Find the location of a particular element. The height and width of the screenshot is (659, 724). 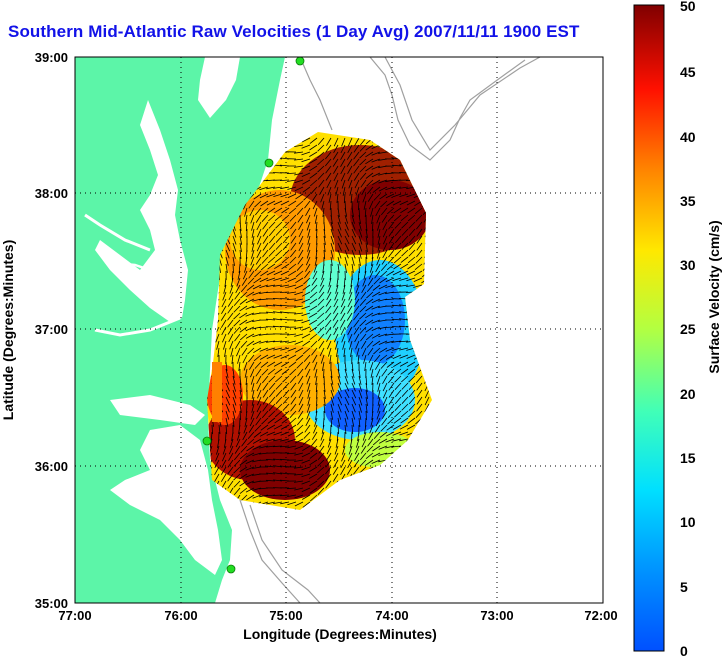

y-tick-label: 37:00 is located at coordinates (51, 329).